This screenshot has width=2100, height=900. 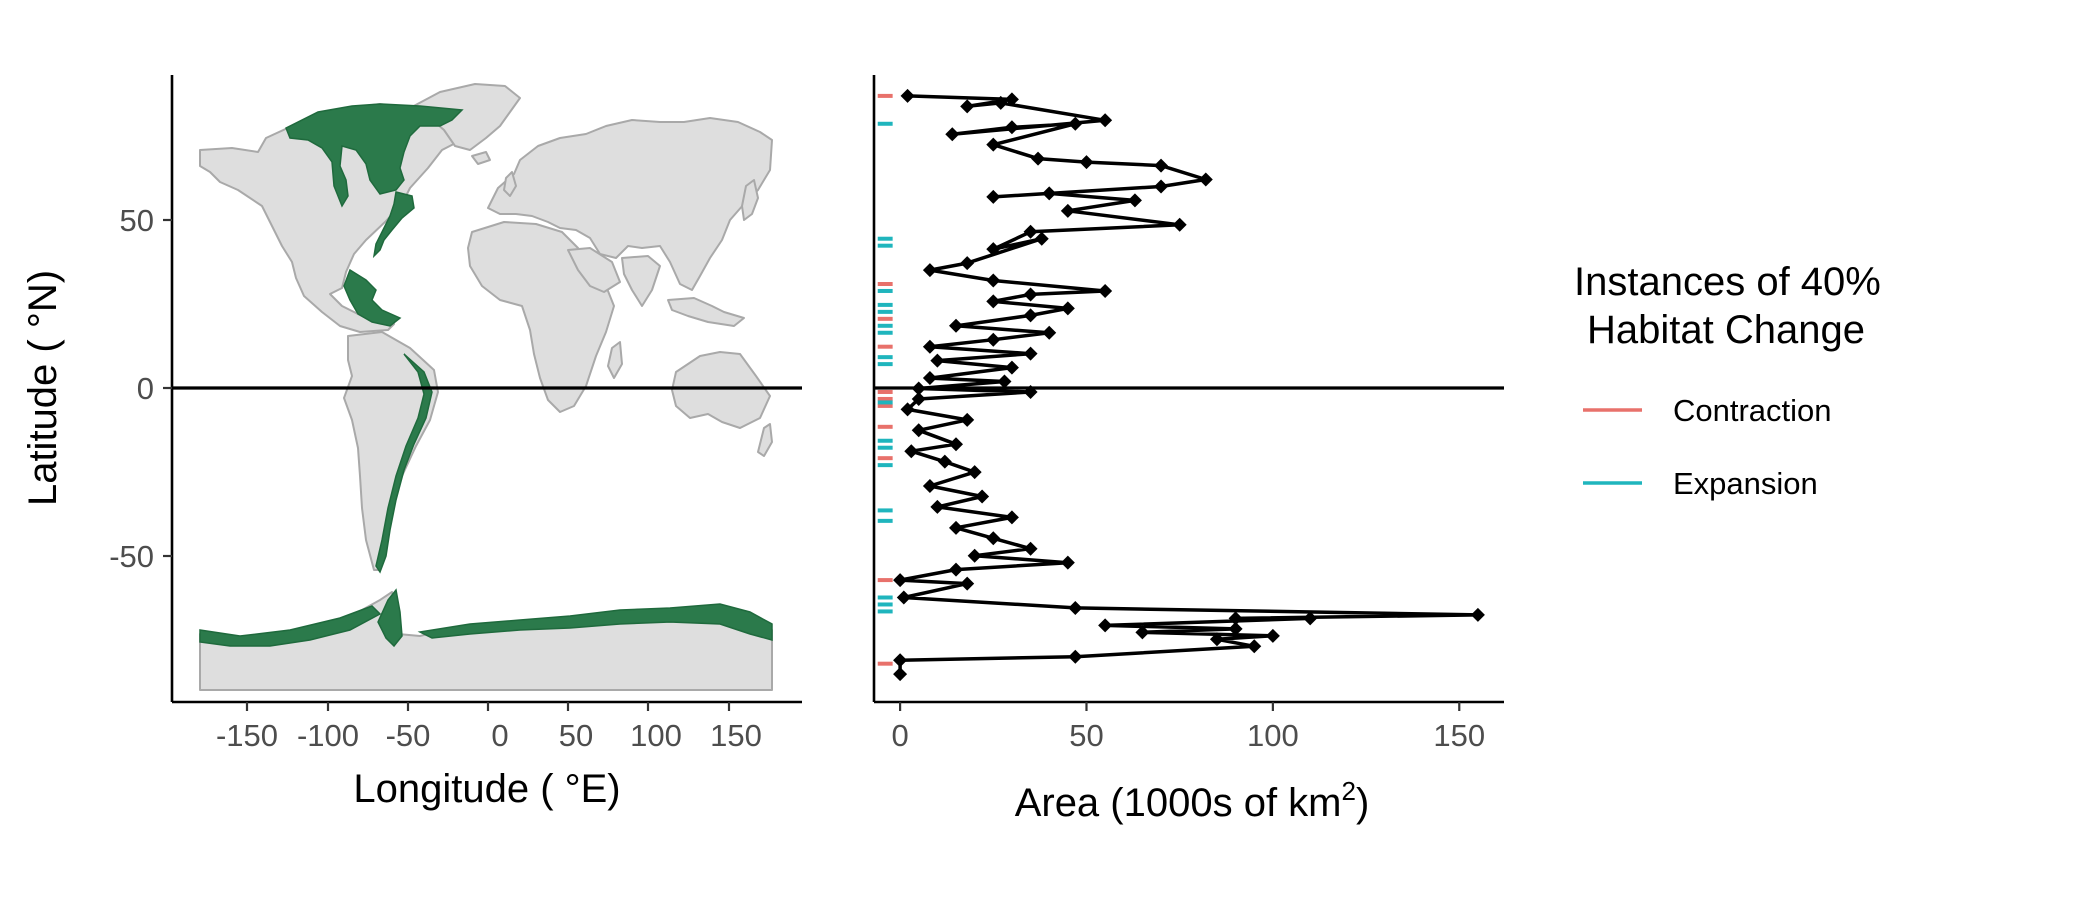 I want to click on land-greenland, so click(x=465, y=117).